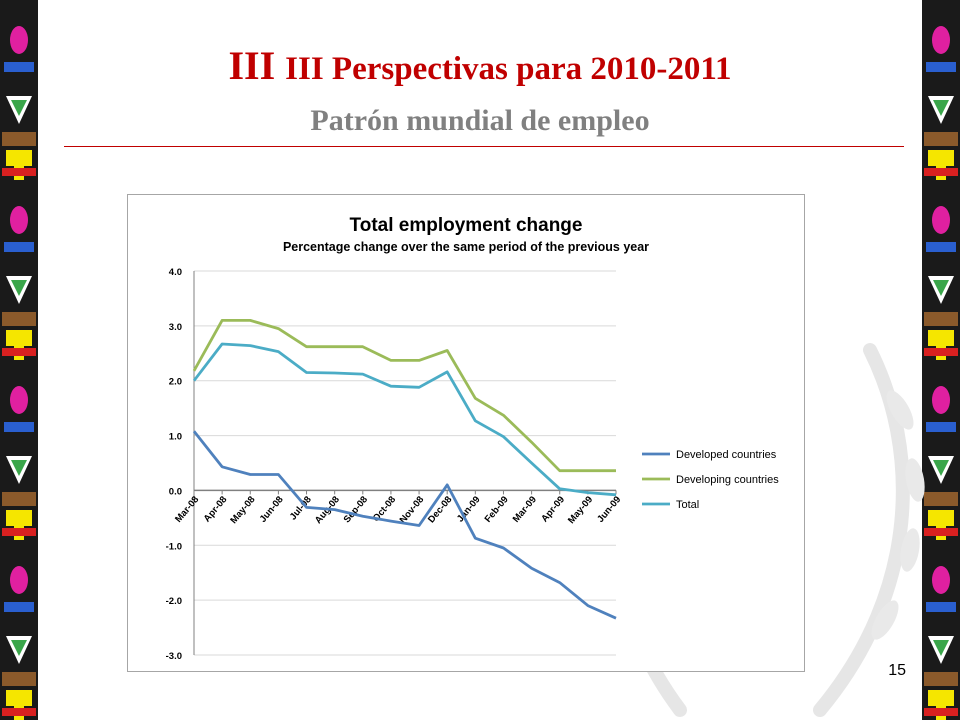  What do you see at coordinates (897, 670) in the screenshot?
I see `page-number: 15` at bounding box center [897, 670].